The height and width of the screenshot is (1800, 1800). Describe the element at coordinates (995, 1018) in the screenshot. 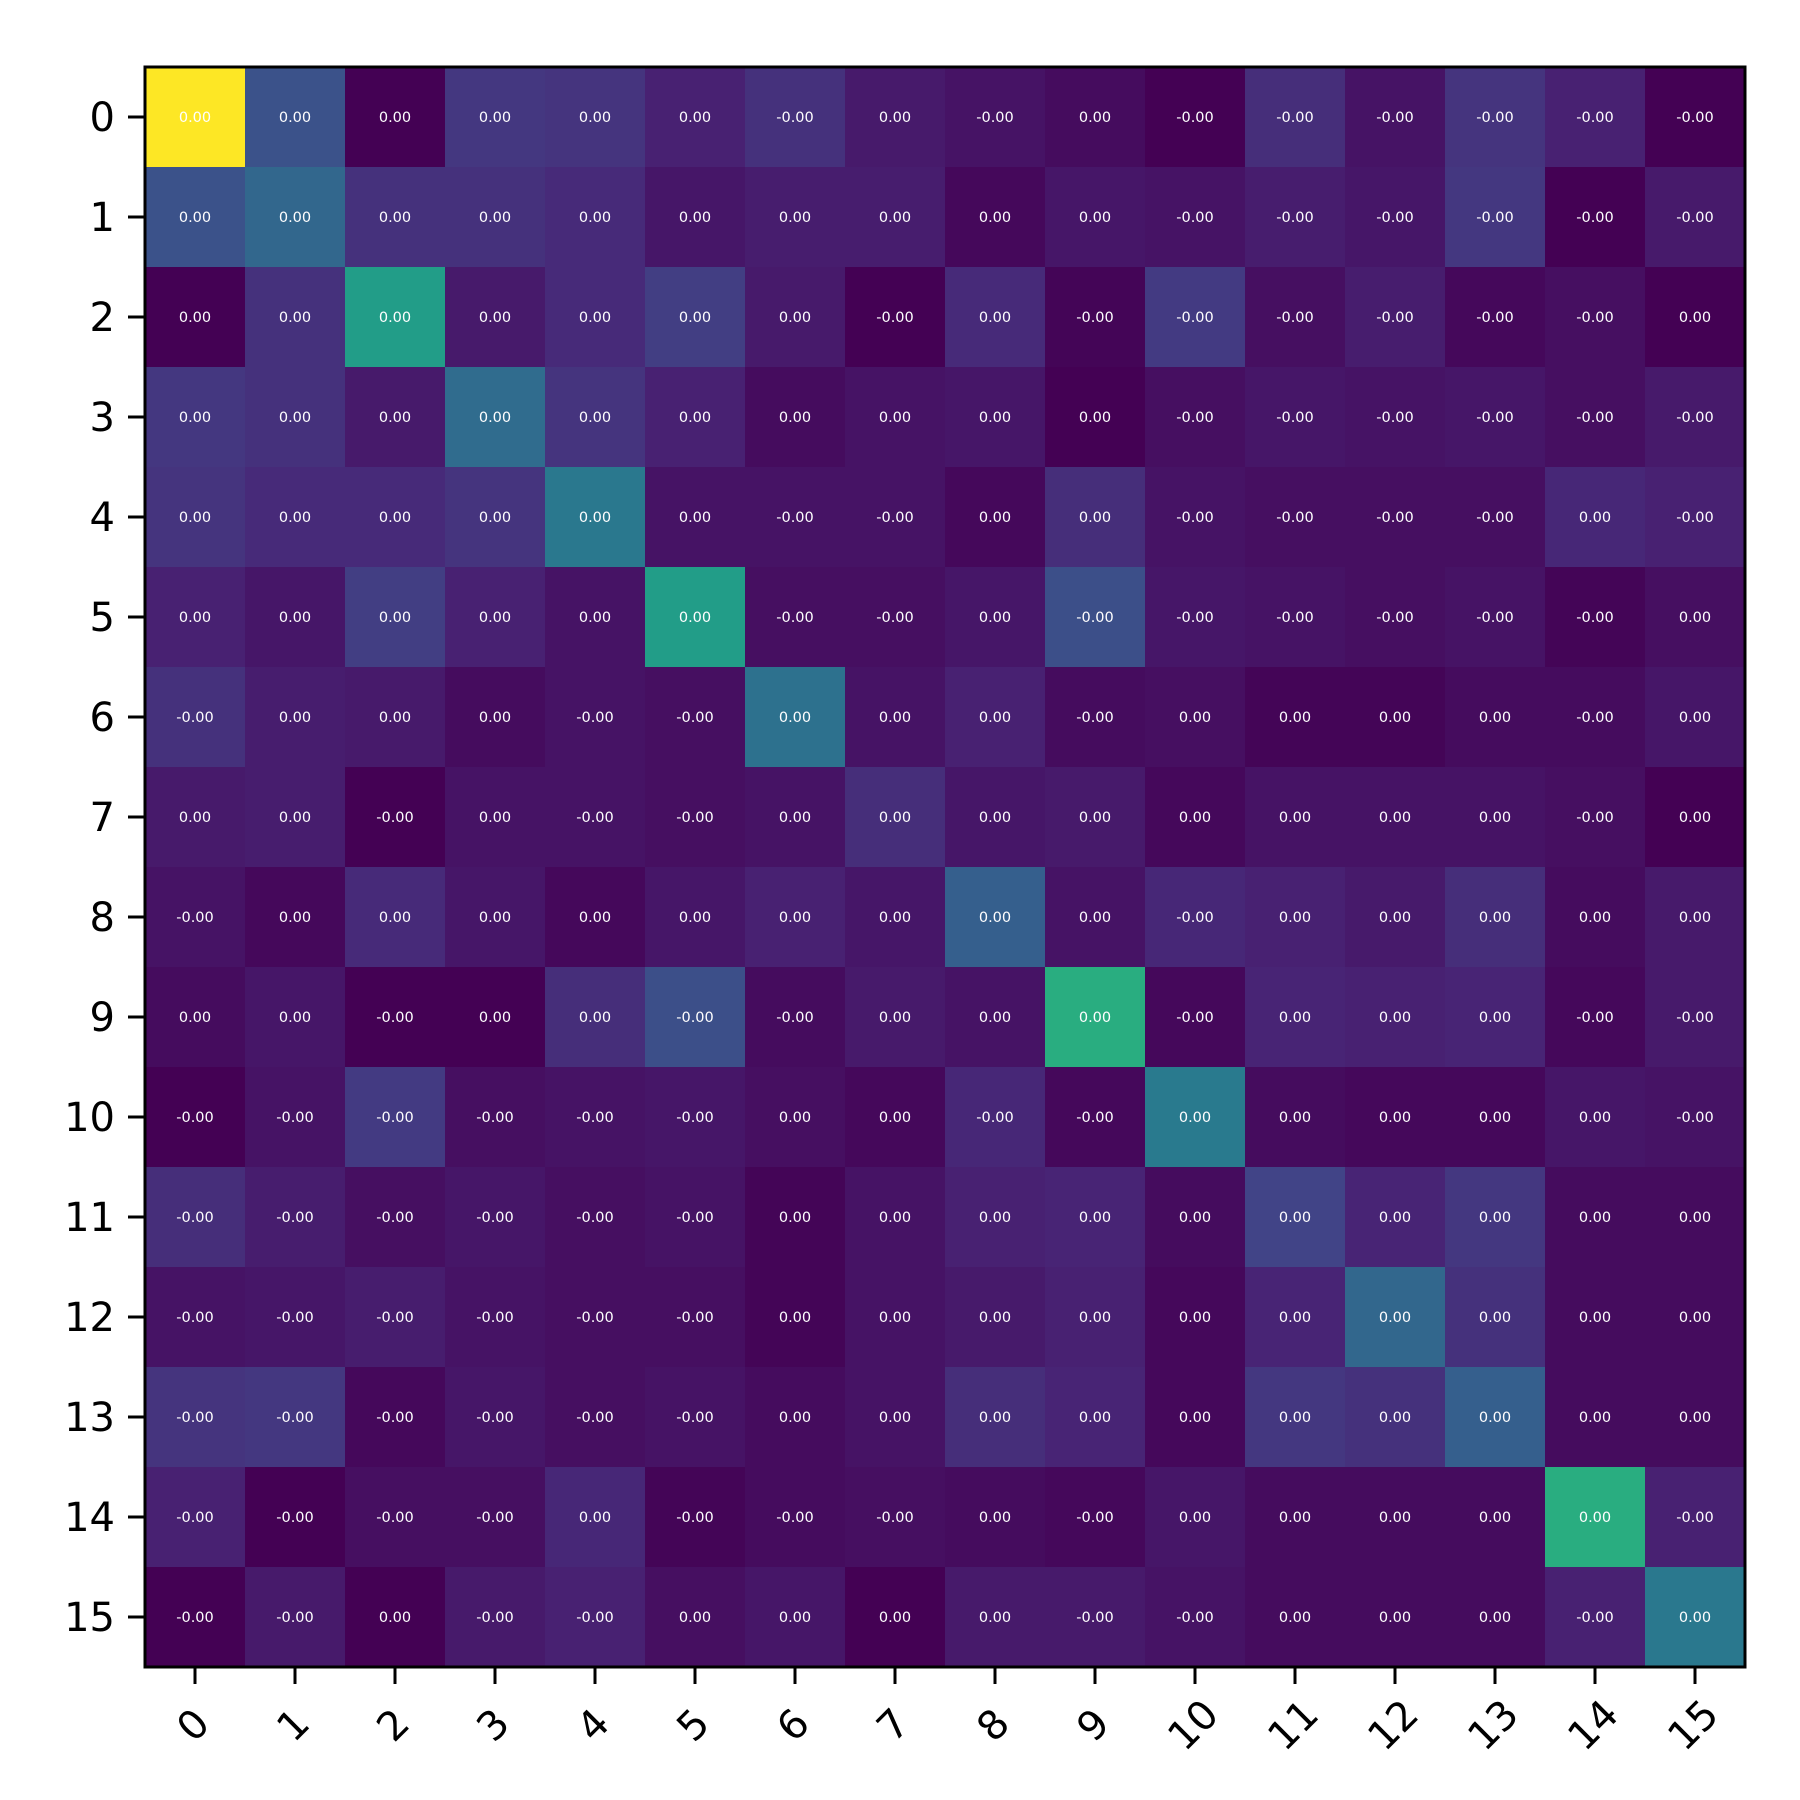

I see `cell-label-9-8: 0.00` at that location.